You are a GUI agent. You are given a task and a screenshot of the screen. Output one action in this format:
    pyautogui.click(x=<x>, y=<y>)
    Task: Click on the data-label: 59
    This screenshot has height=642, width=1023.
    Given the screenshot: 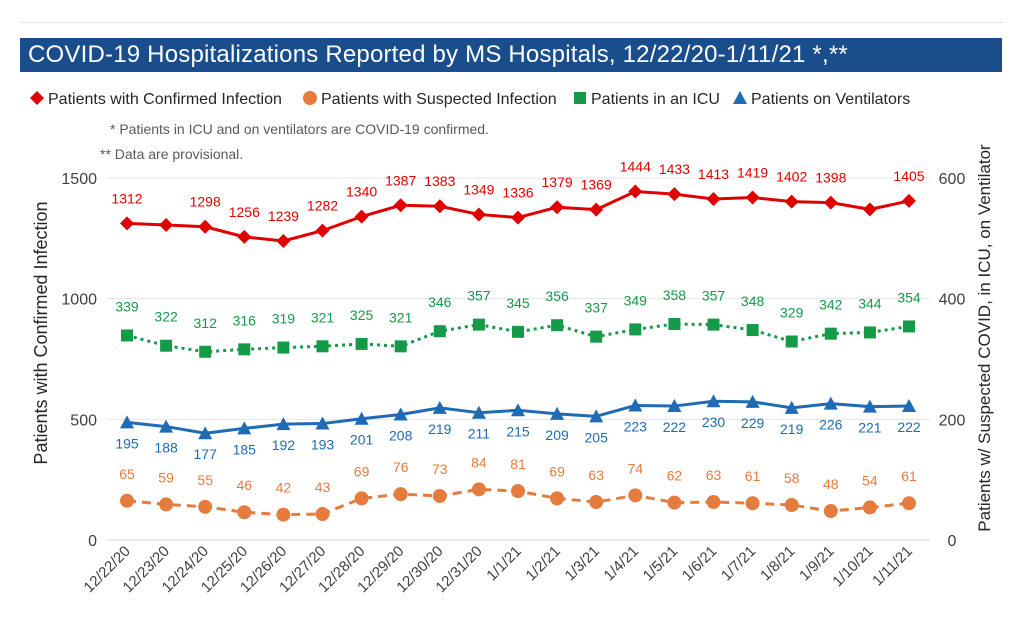 What is the action you would take?
    pyautogui.click(x=166, y=477)
    